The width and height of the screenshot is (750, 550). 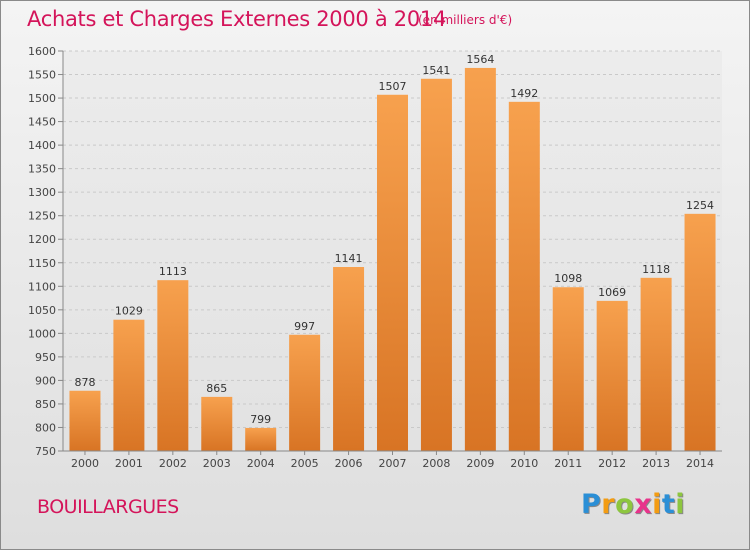 I want to click on y-tick-label: 1600, so click(x=42, y=51).